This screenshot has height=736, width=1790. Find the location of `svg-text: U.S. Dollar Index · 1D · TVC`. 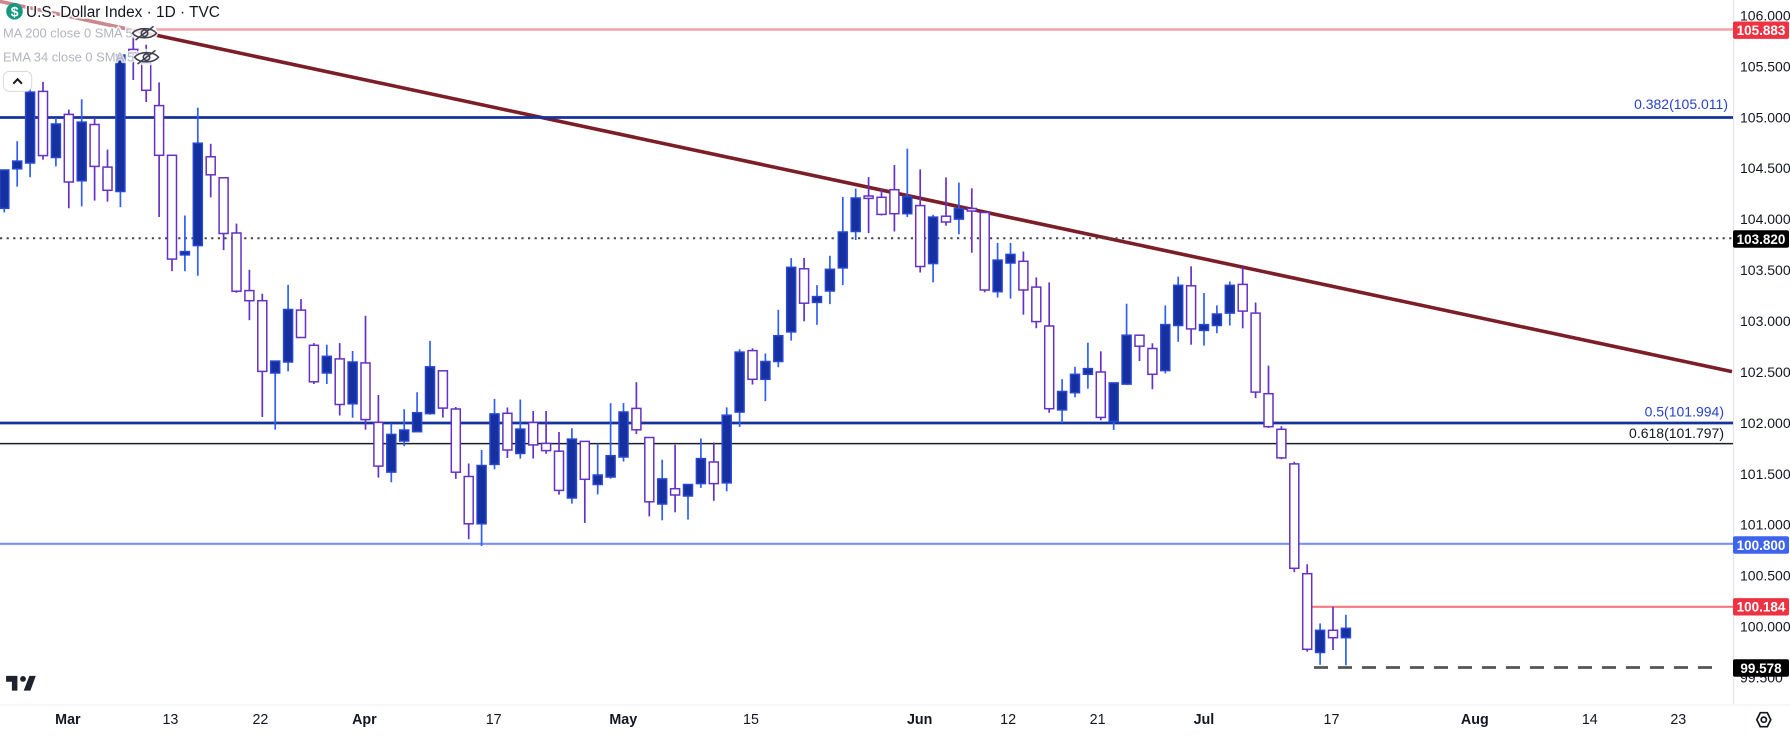

svg-text: U.S. Dollar Index · 1D · TVC is located at coordinates (123, 12).